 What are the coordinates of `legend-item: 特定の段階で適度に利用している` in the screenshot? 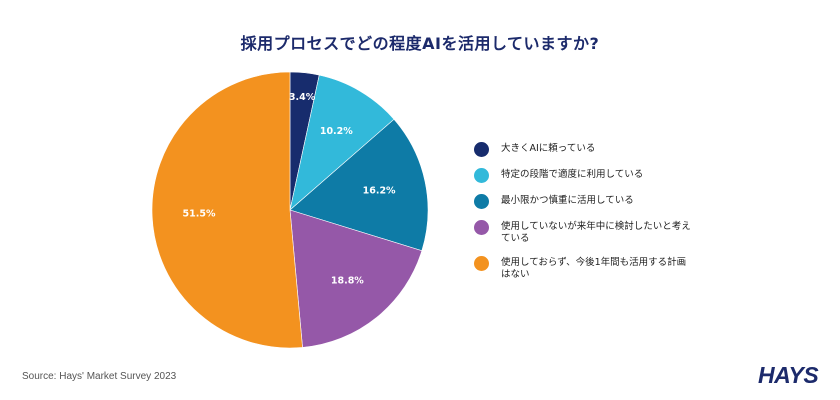 It's located at (624, 175).